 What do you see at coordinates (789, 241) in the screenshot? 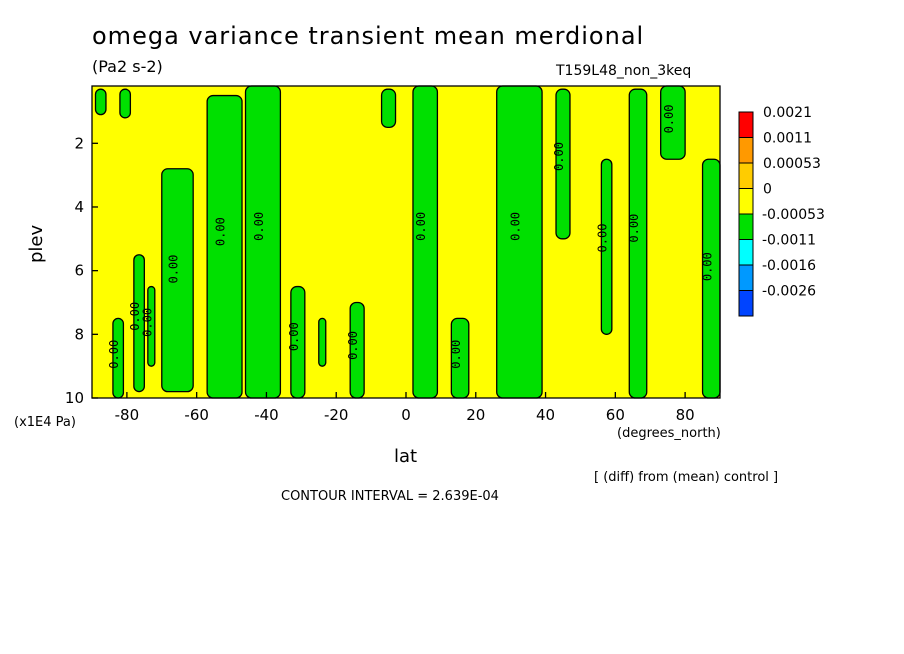
I see `legend-level-5: -0.0011` at bounding box center [789, 241].